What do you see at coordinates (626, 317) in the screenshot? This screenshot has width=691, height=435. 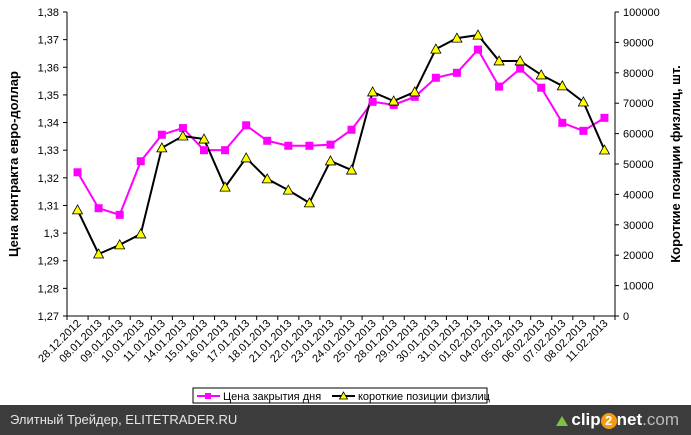 I see `right-tick-label: 0` at bounding box center [626, 317].